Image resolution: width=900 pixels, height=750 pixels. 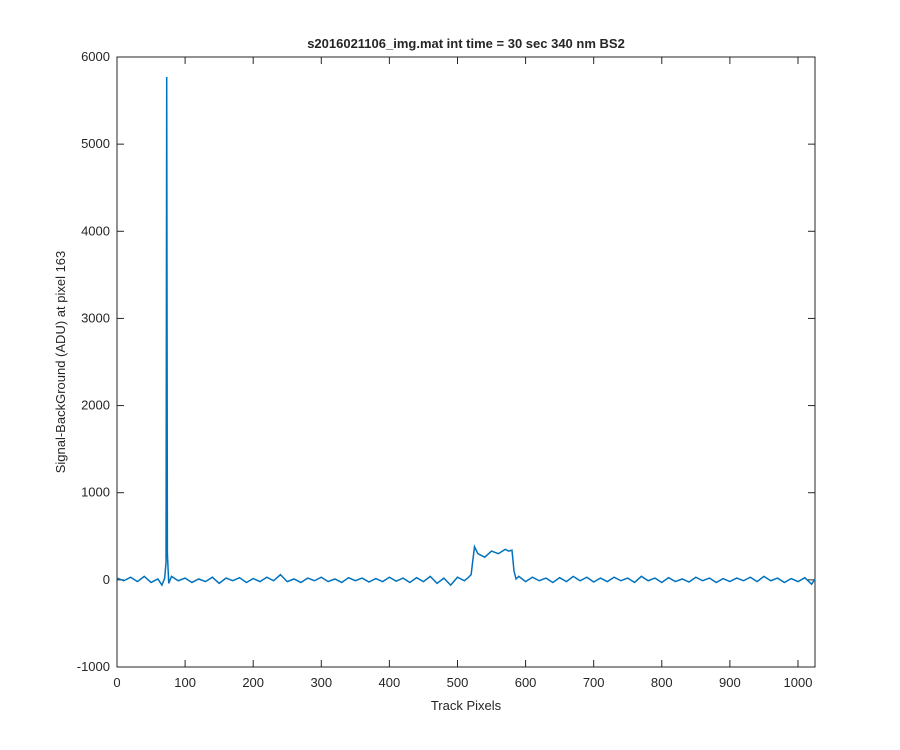 What do you see at coordinates (95, 56) in the screenshot?
I see `y-tick-label: 6000` at bounding box center [95, 56].